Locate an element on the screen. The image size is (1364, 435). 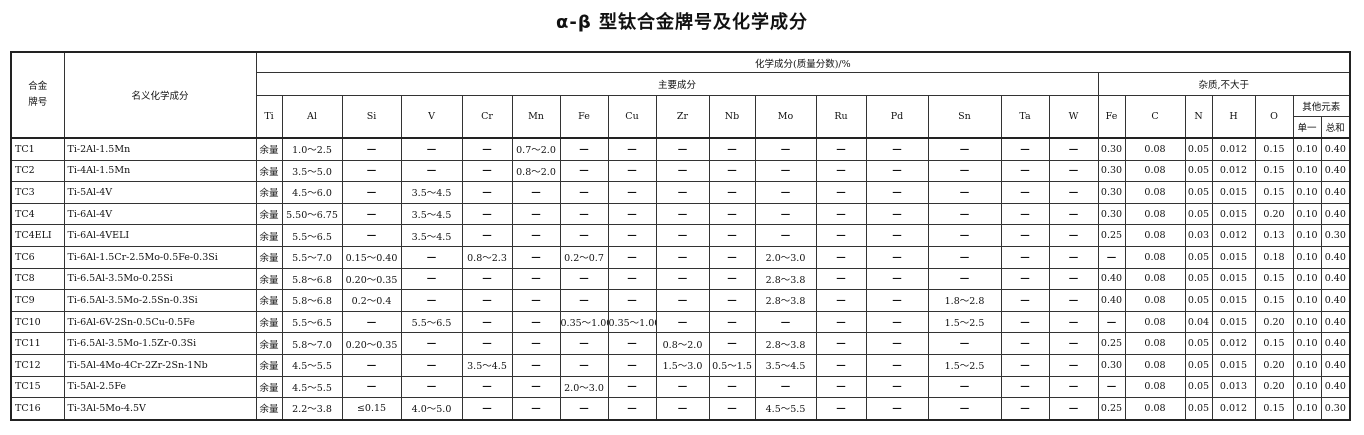
header-main-pd: Pd is located at coordinates (897, 117).